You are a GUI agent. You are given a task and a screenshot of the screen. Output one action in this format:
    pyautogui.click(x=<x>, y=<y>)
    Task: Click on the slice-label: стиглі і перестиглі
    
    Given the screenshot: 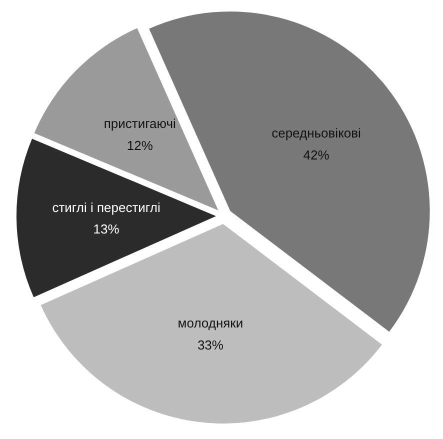 What is the action you would take?
    pyautogui.click(x=106, y=207)
    